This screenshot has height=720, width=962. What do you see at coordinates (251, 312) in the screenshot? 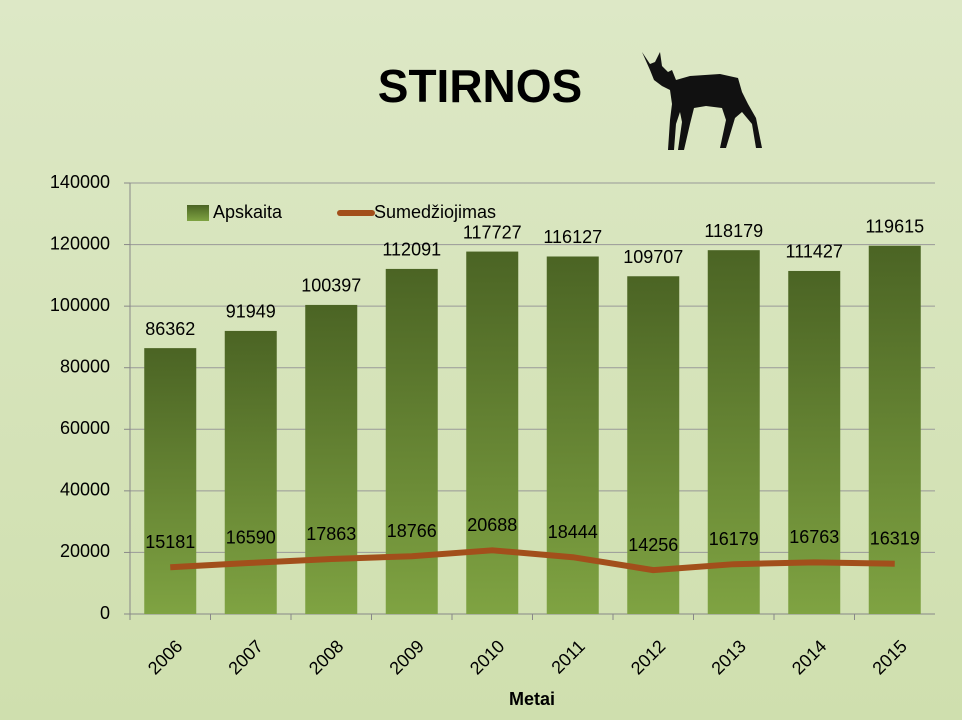
I see `data-label: 91949` at bounding box center [251, 312].